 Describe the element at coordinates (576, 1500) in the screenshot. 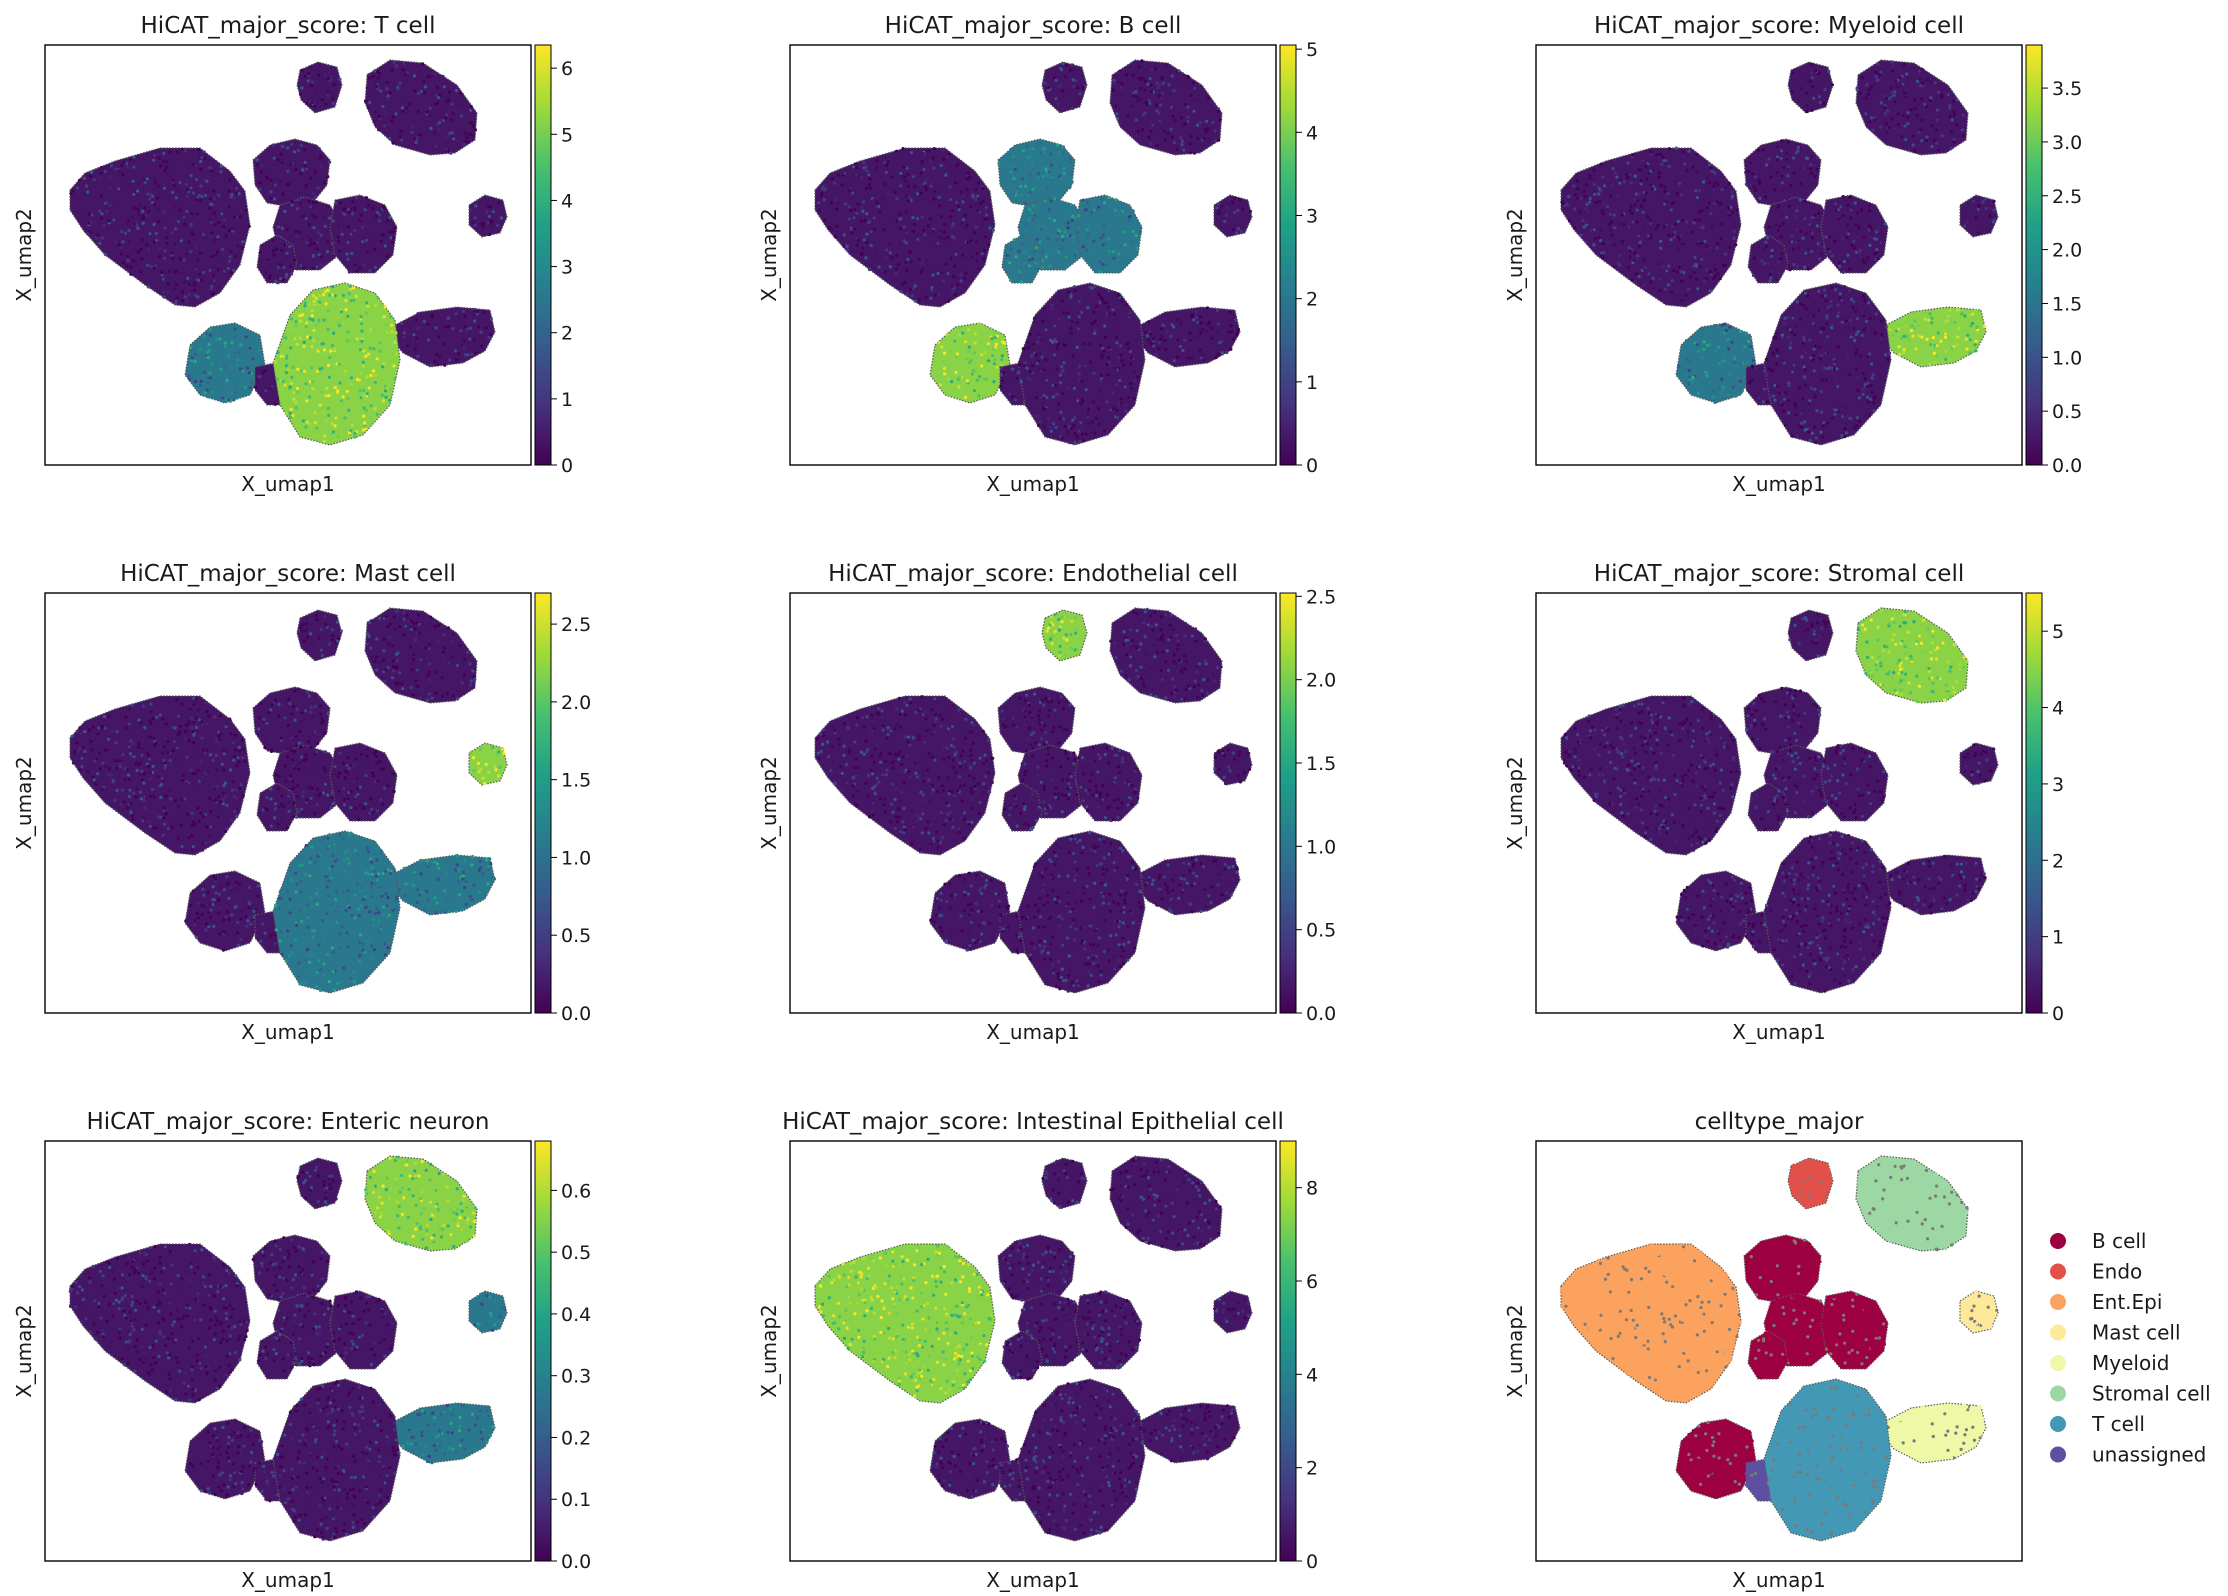

I see `colorbar-tick-label: 0.1` at that location.